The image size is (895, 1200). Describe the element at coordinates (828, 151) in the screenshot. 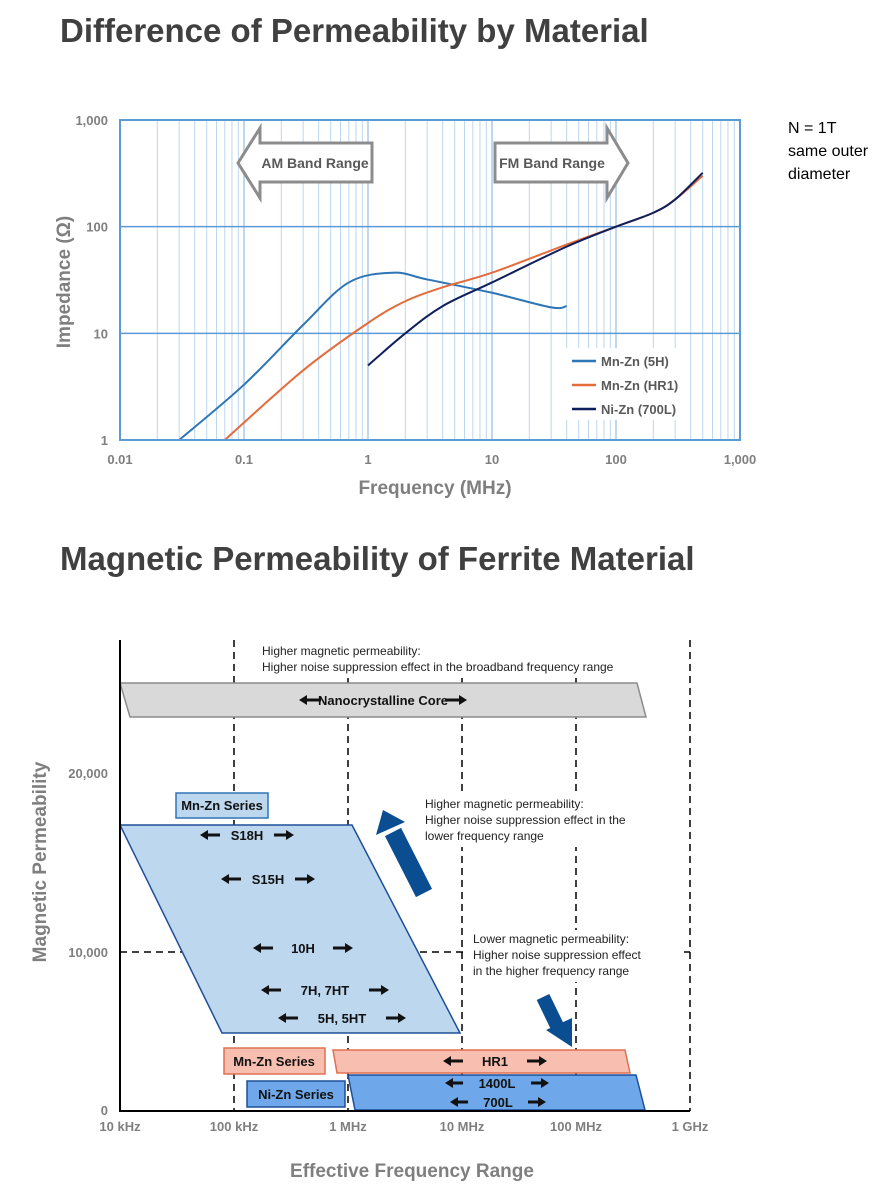

I see `note-line-2: same outer` at that location.